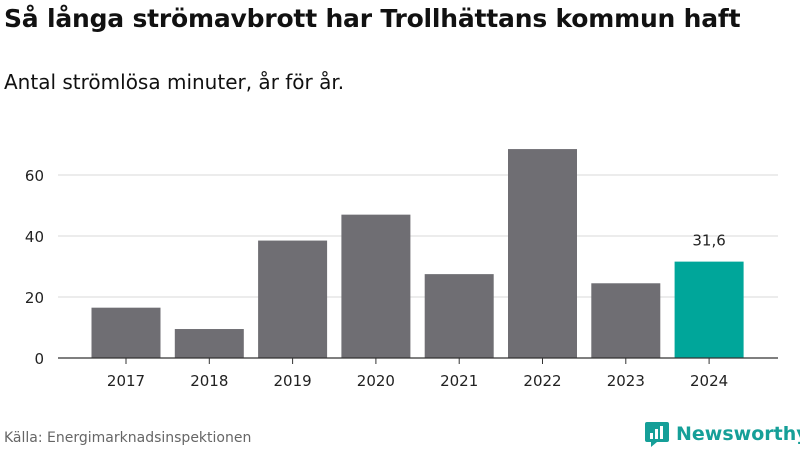  What do you see at coordinates (39, 359) in the screenshot?
I see `y-tick-label-0: 0` at bounding box center [39, 359].